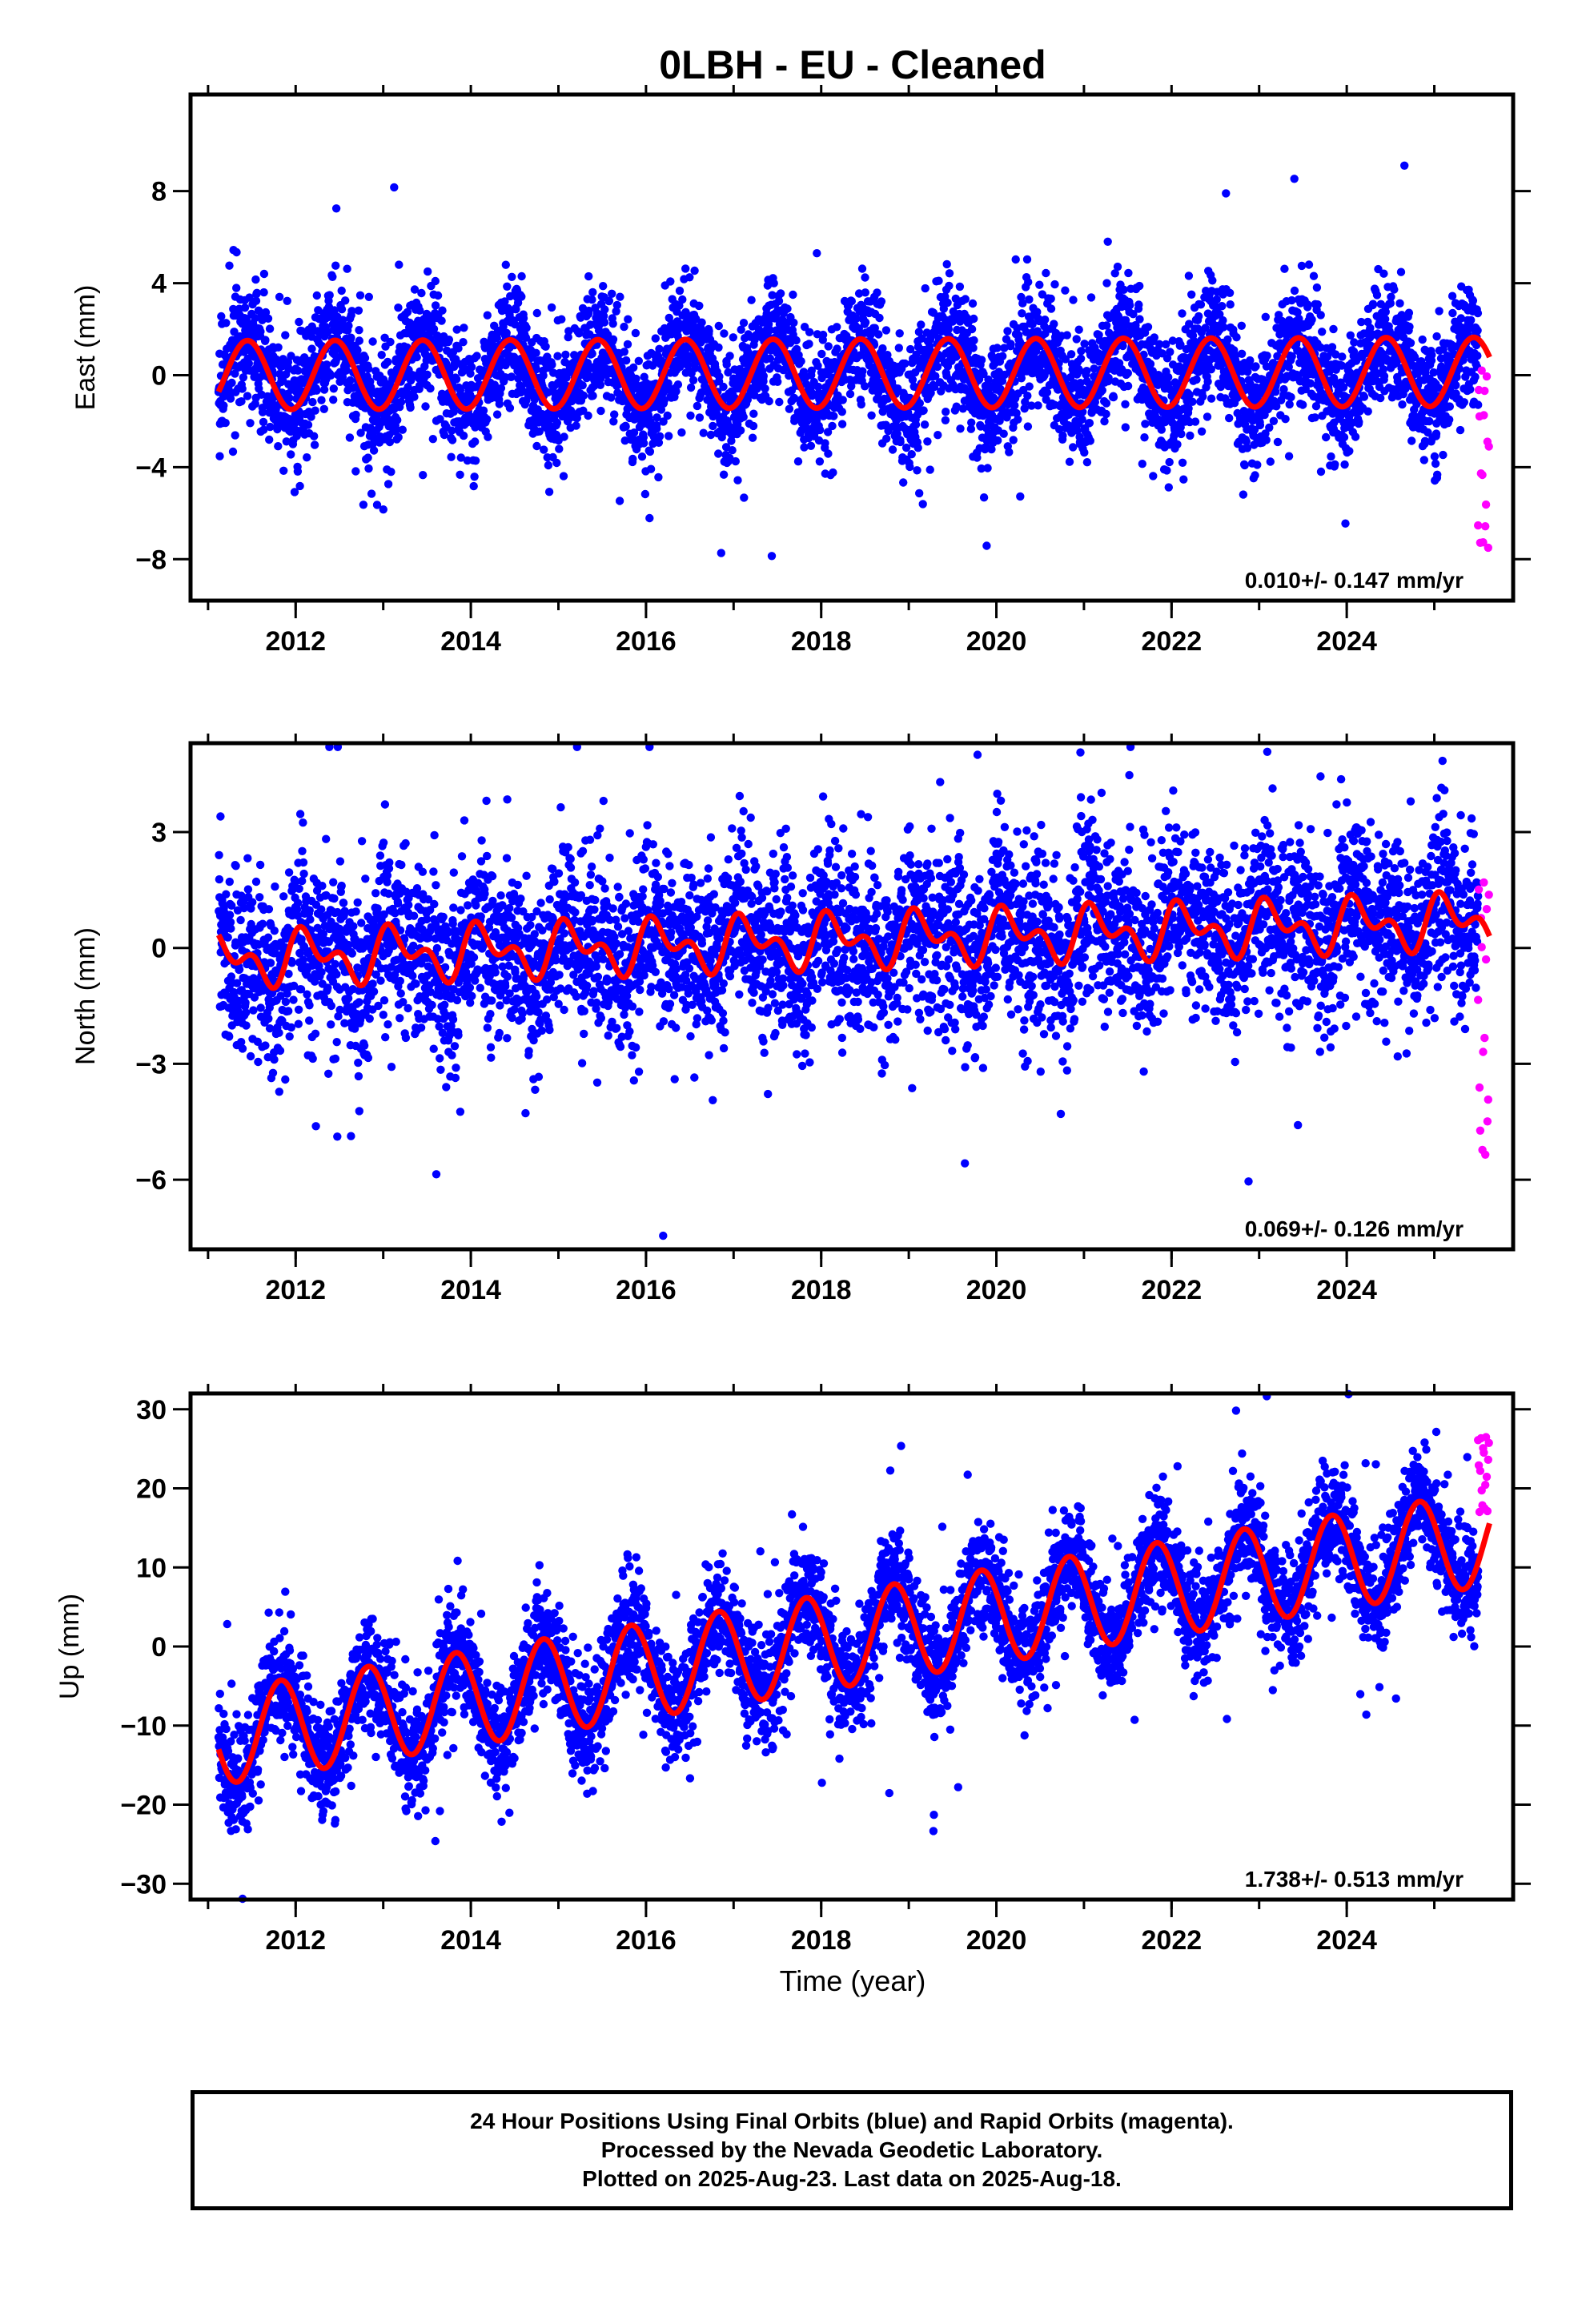 The image size is (1582, 2324). What do you see at coordinates (852, 64) in the screenshot?
I see `chart-title: 0LBH - EU - Cleaned` at bounding box center [852, 64].